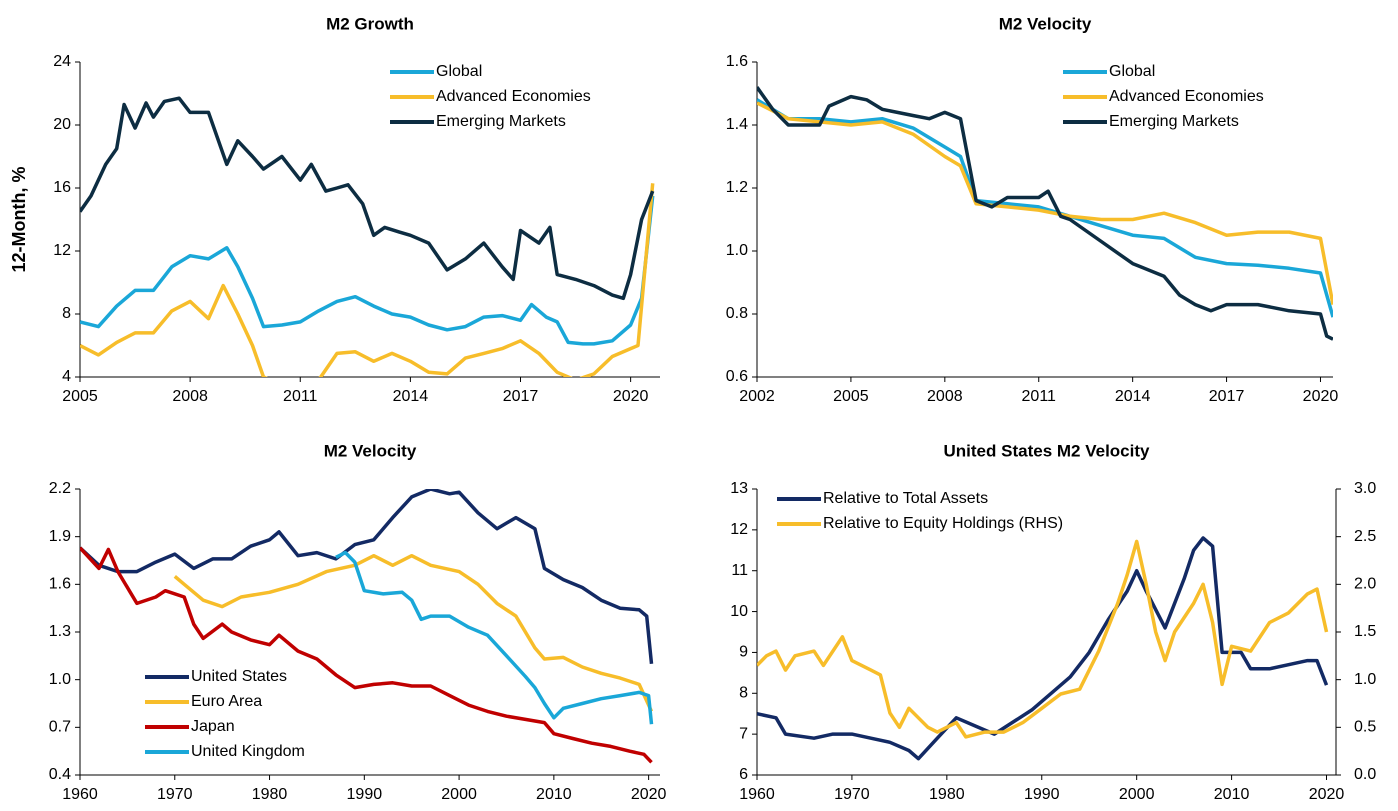 The height and width of the screenshot is (811, 1398). Describe the element at coordinates (757, 396) in the screenshot. I see `x-tick-label: 2002` at that location.